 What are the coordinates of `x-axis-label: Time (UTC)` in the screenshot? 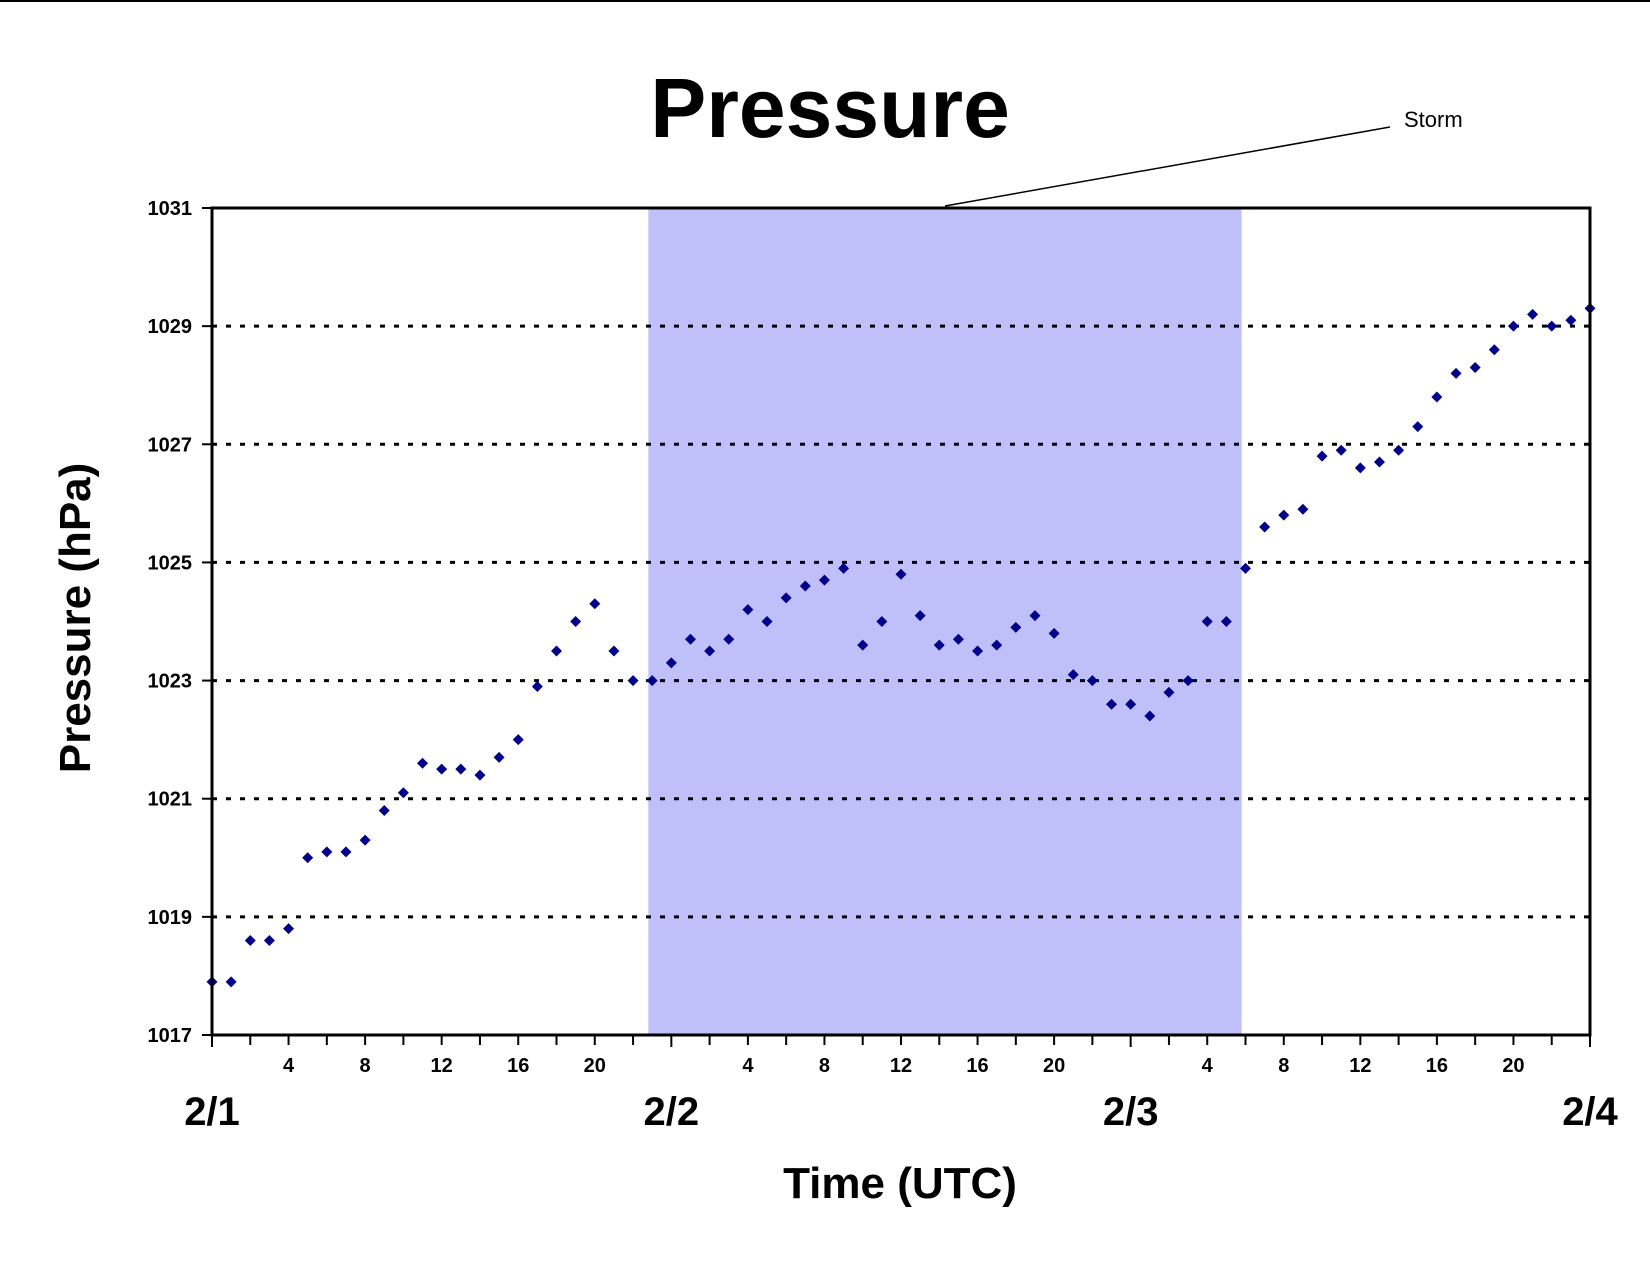 It's located at (900, 1183).